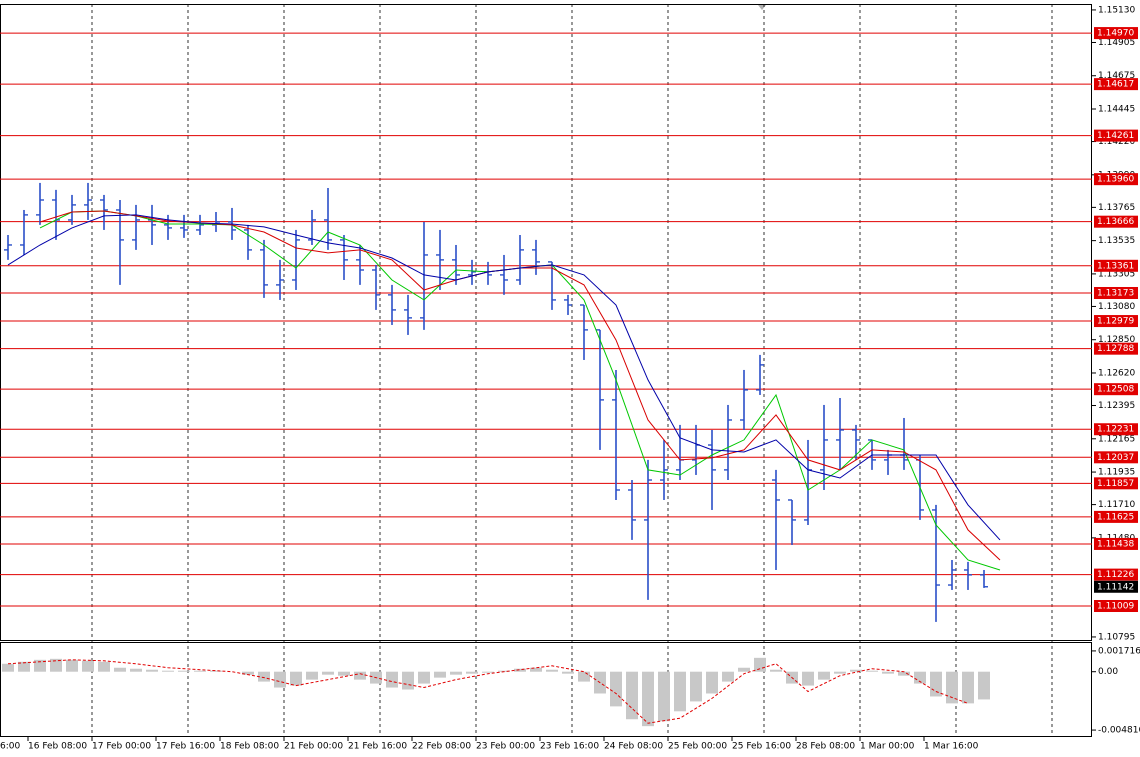 Image resolution: width=1140 pixels, height=757 pixels. What do you see at coordinates (1115, 606) in the screenshot?
I see `level-label: 1.11009` at bounding box center [1115, 606].